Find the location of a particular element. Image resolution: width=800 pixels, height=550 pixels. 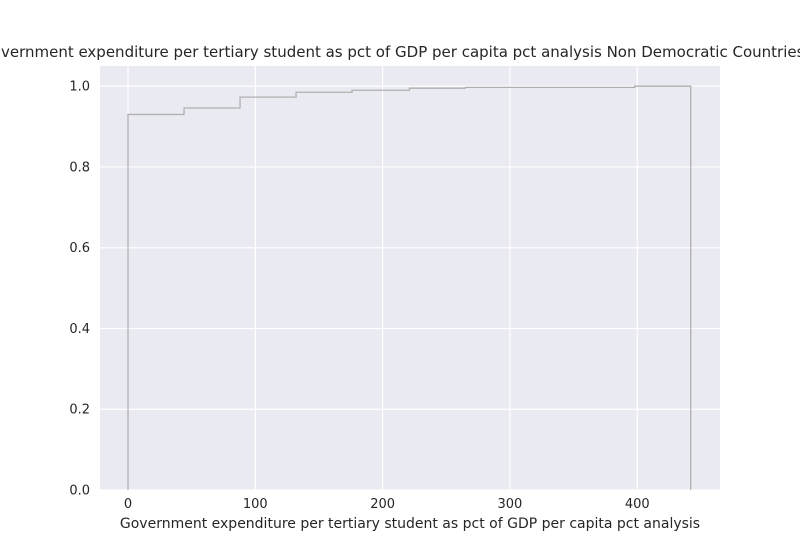

x-tick-label: 200 is located at coordinates (382, 504).